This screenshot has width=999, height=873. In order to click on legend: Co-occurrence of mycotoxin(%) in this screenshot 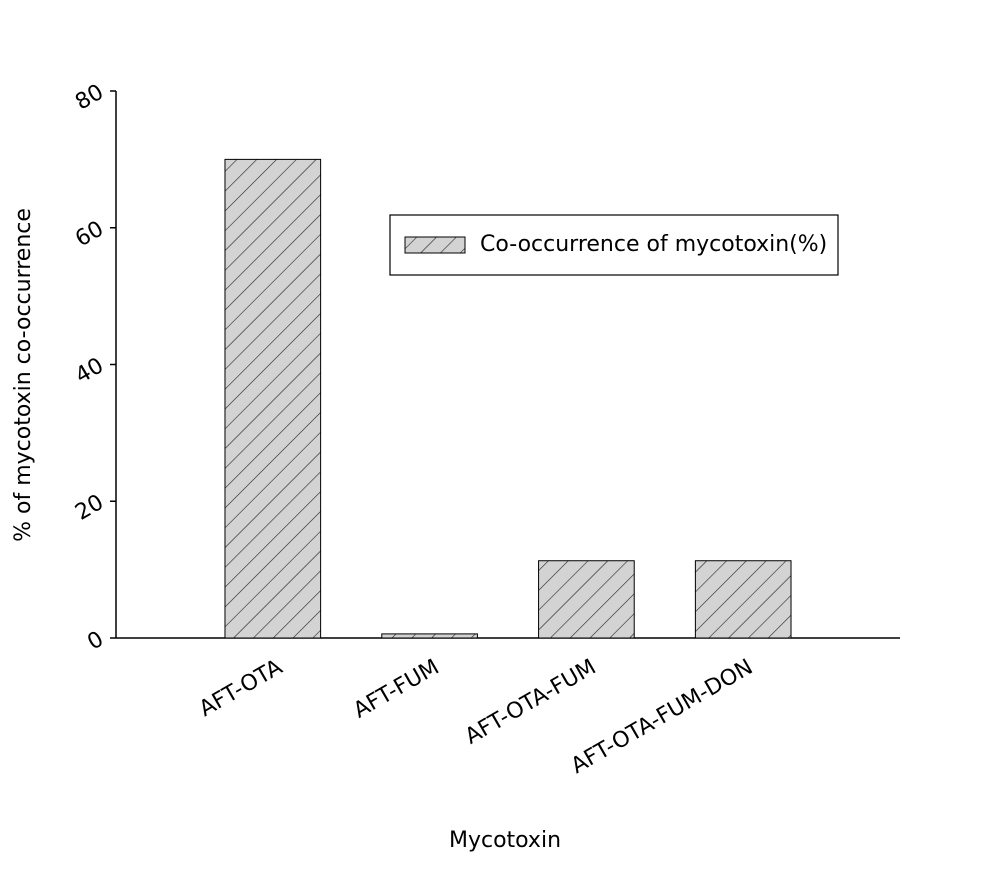, I will do `click(614, 245)`.